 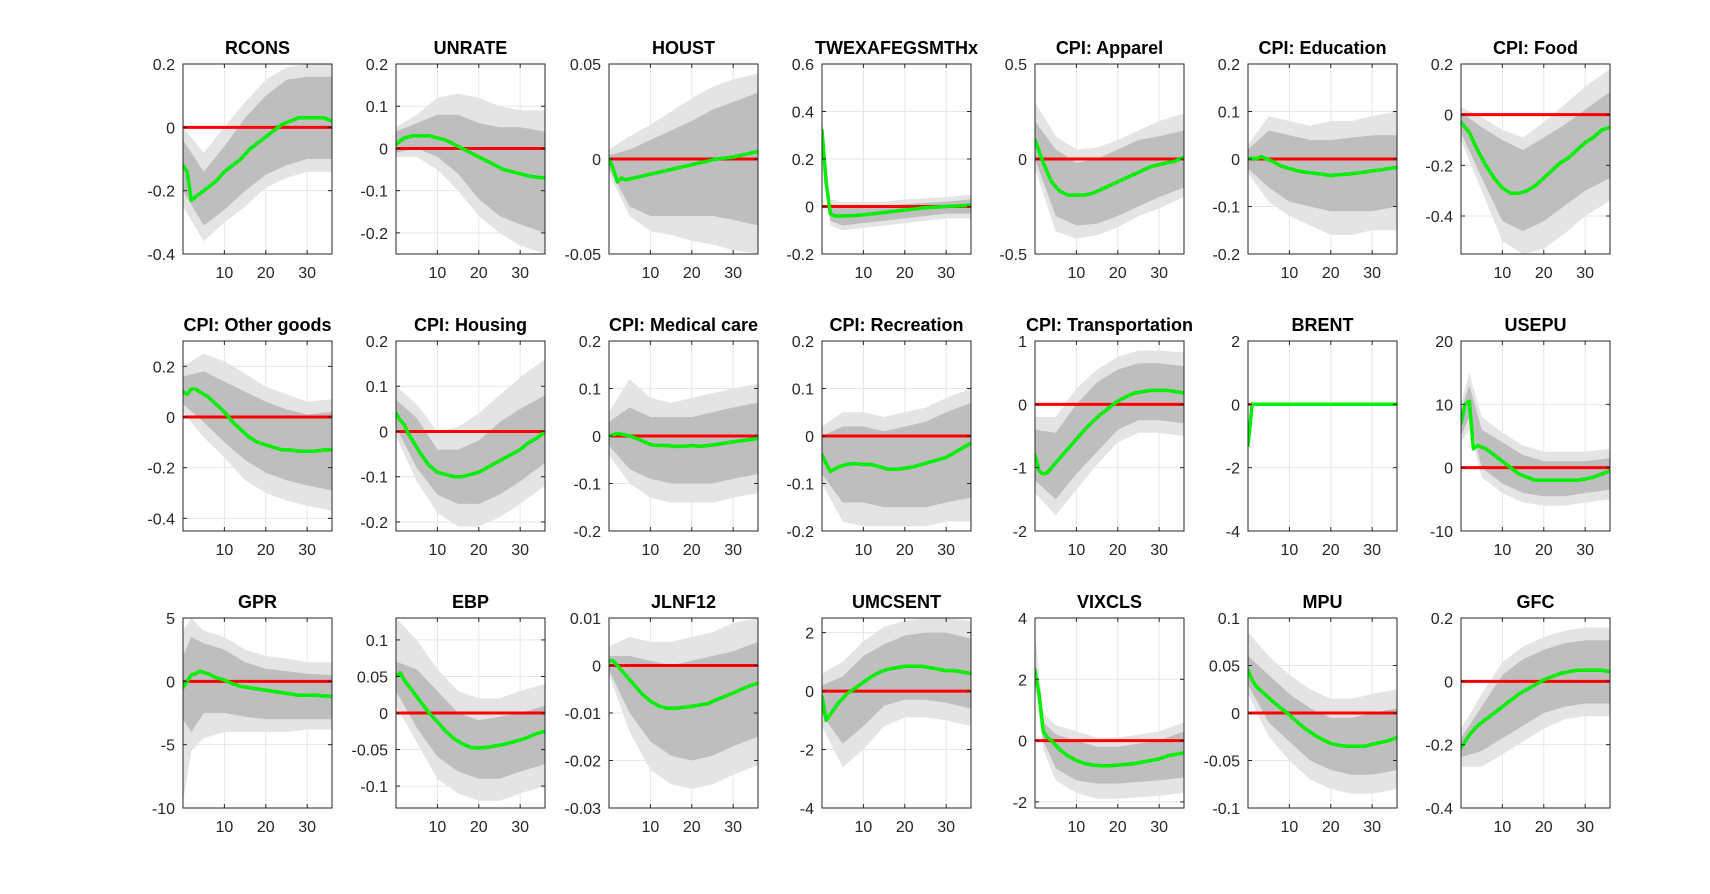 What do you see at coordinates (1233, 532) in the screenshot?
I see `y-tick-label: -4` at bounding box center [1233, 532].